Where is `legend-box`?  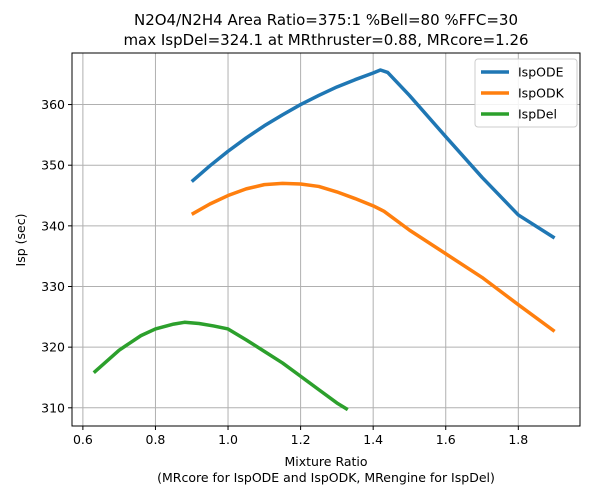 legend-box is located at coordinates (526, 93).